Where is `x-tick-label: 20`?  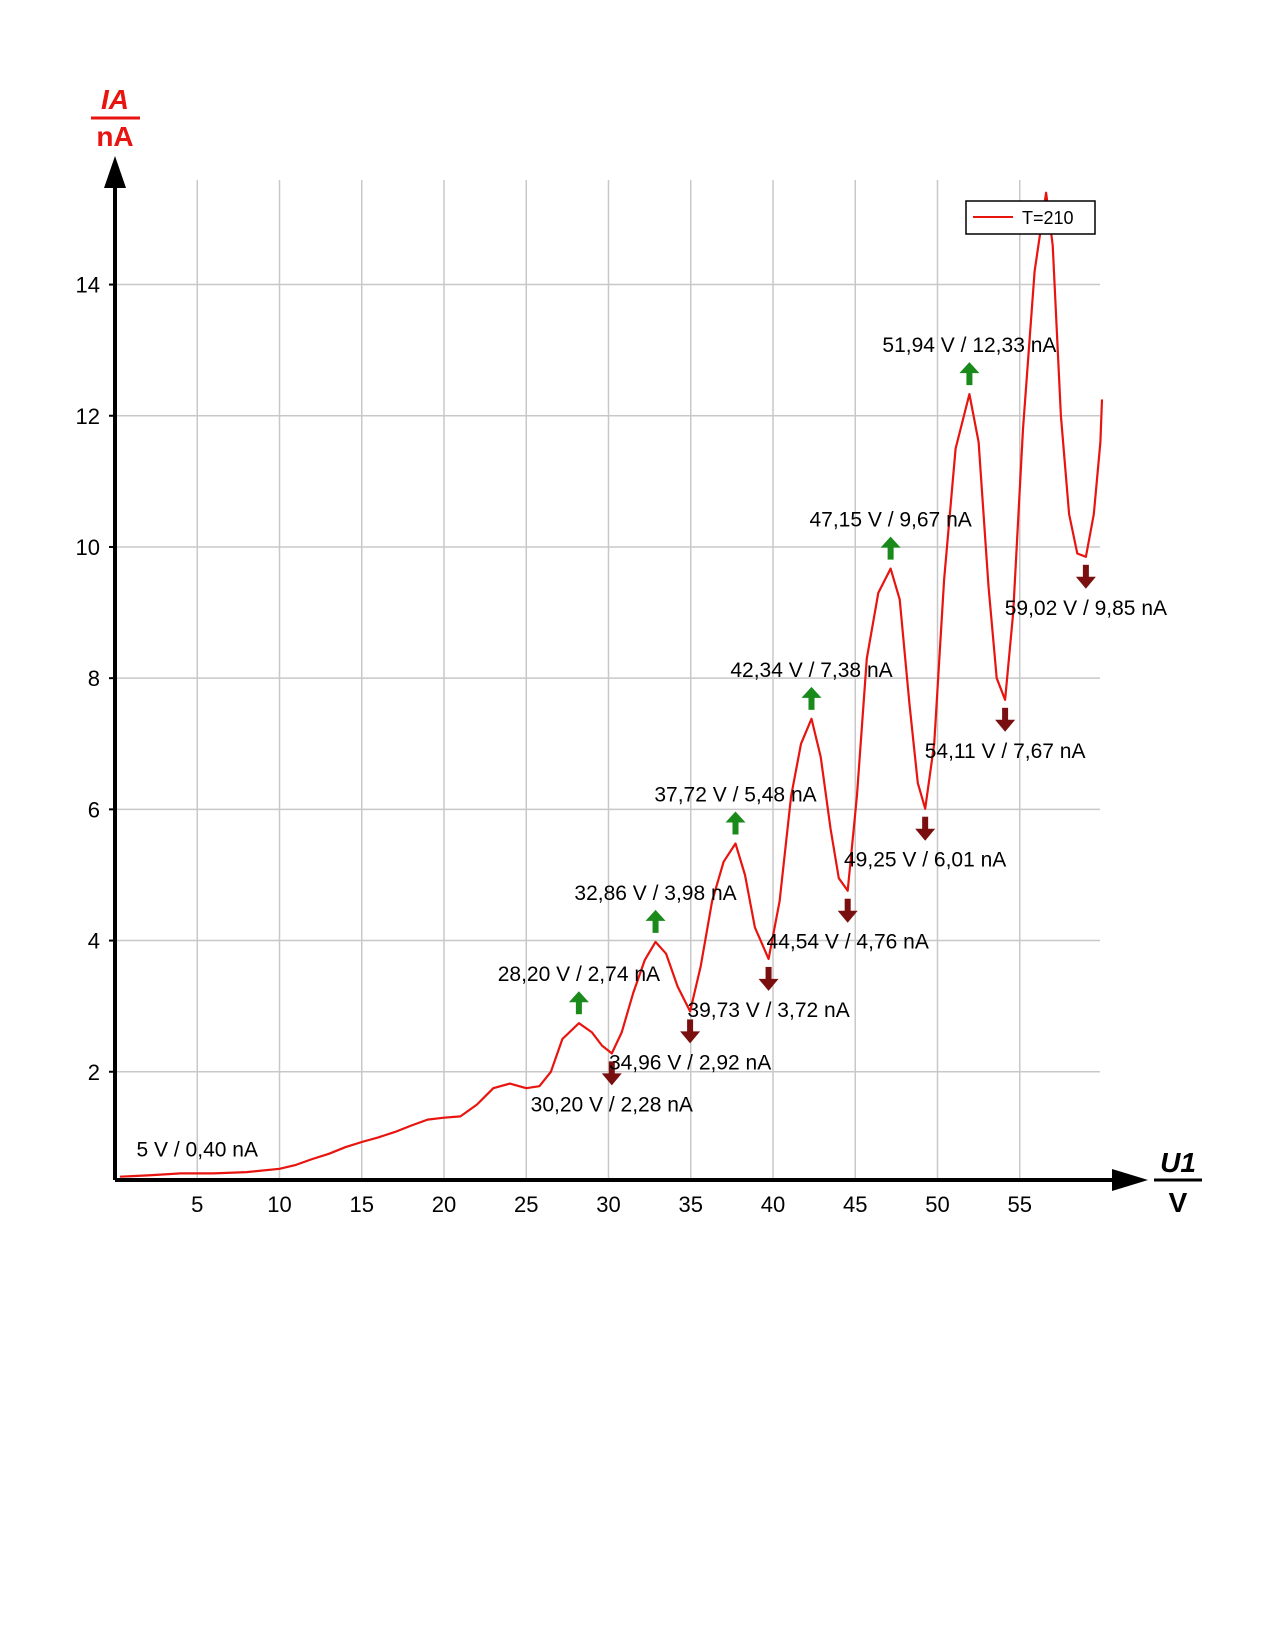
x-tick-label: 20 is located at coordinates (444, 1204).